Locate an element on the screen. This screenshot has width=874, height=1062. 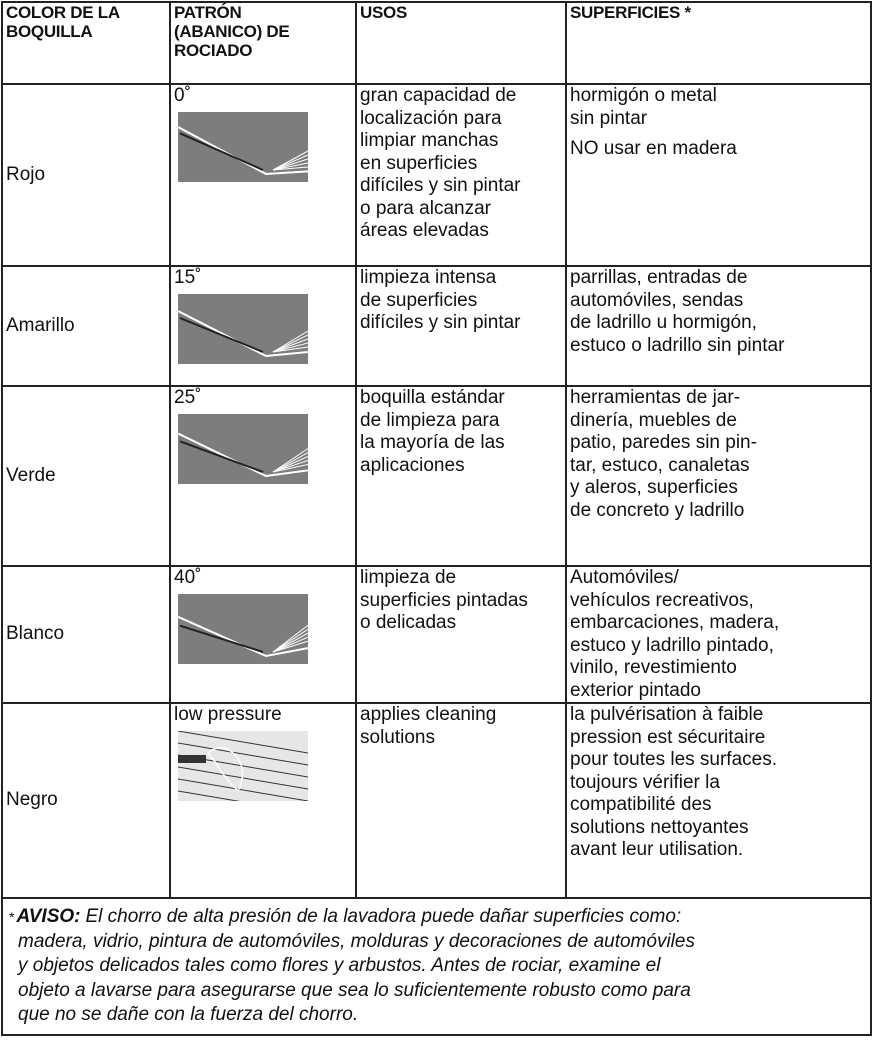
pattern-cell: 25˚ is located at coordinates (263, 476).